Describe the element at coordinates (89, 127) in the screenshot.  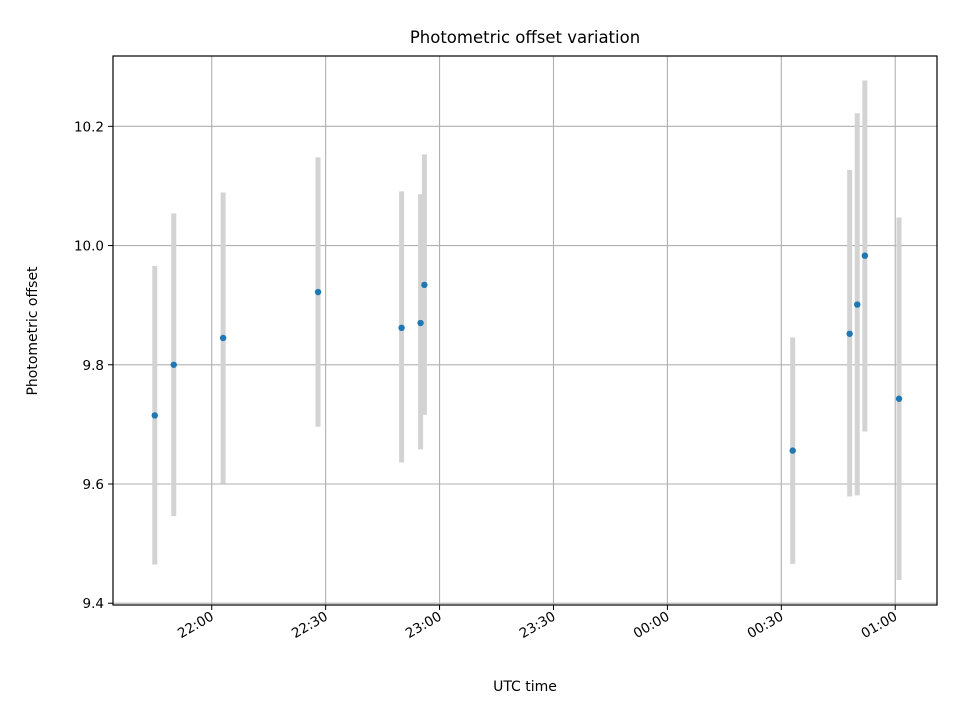
I see `y-tick-label: 10.2` at that location.